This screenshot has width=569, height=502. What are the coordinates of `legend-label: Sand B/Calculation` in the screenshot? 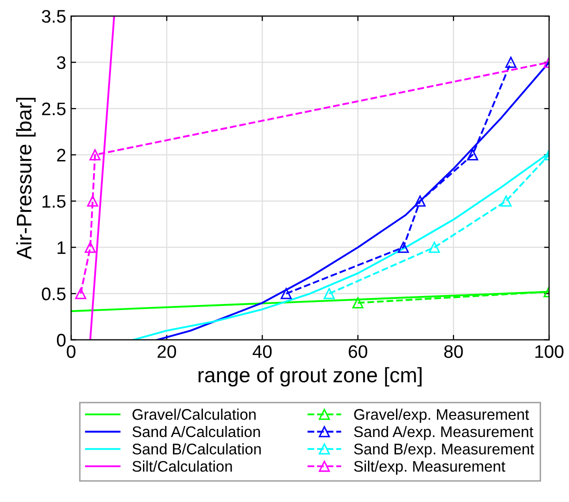 It's located at (196, 448).